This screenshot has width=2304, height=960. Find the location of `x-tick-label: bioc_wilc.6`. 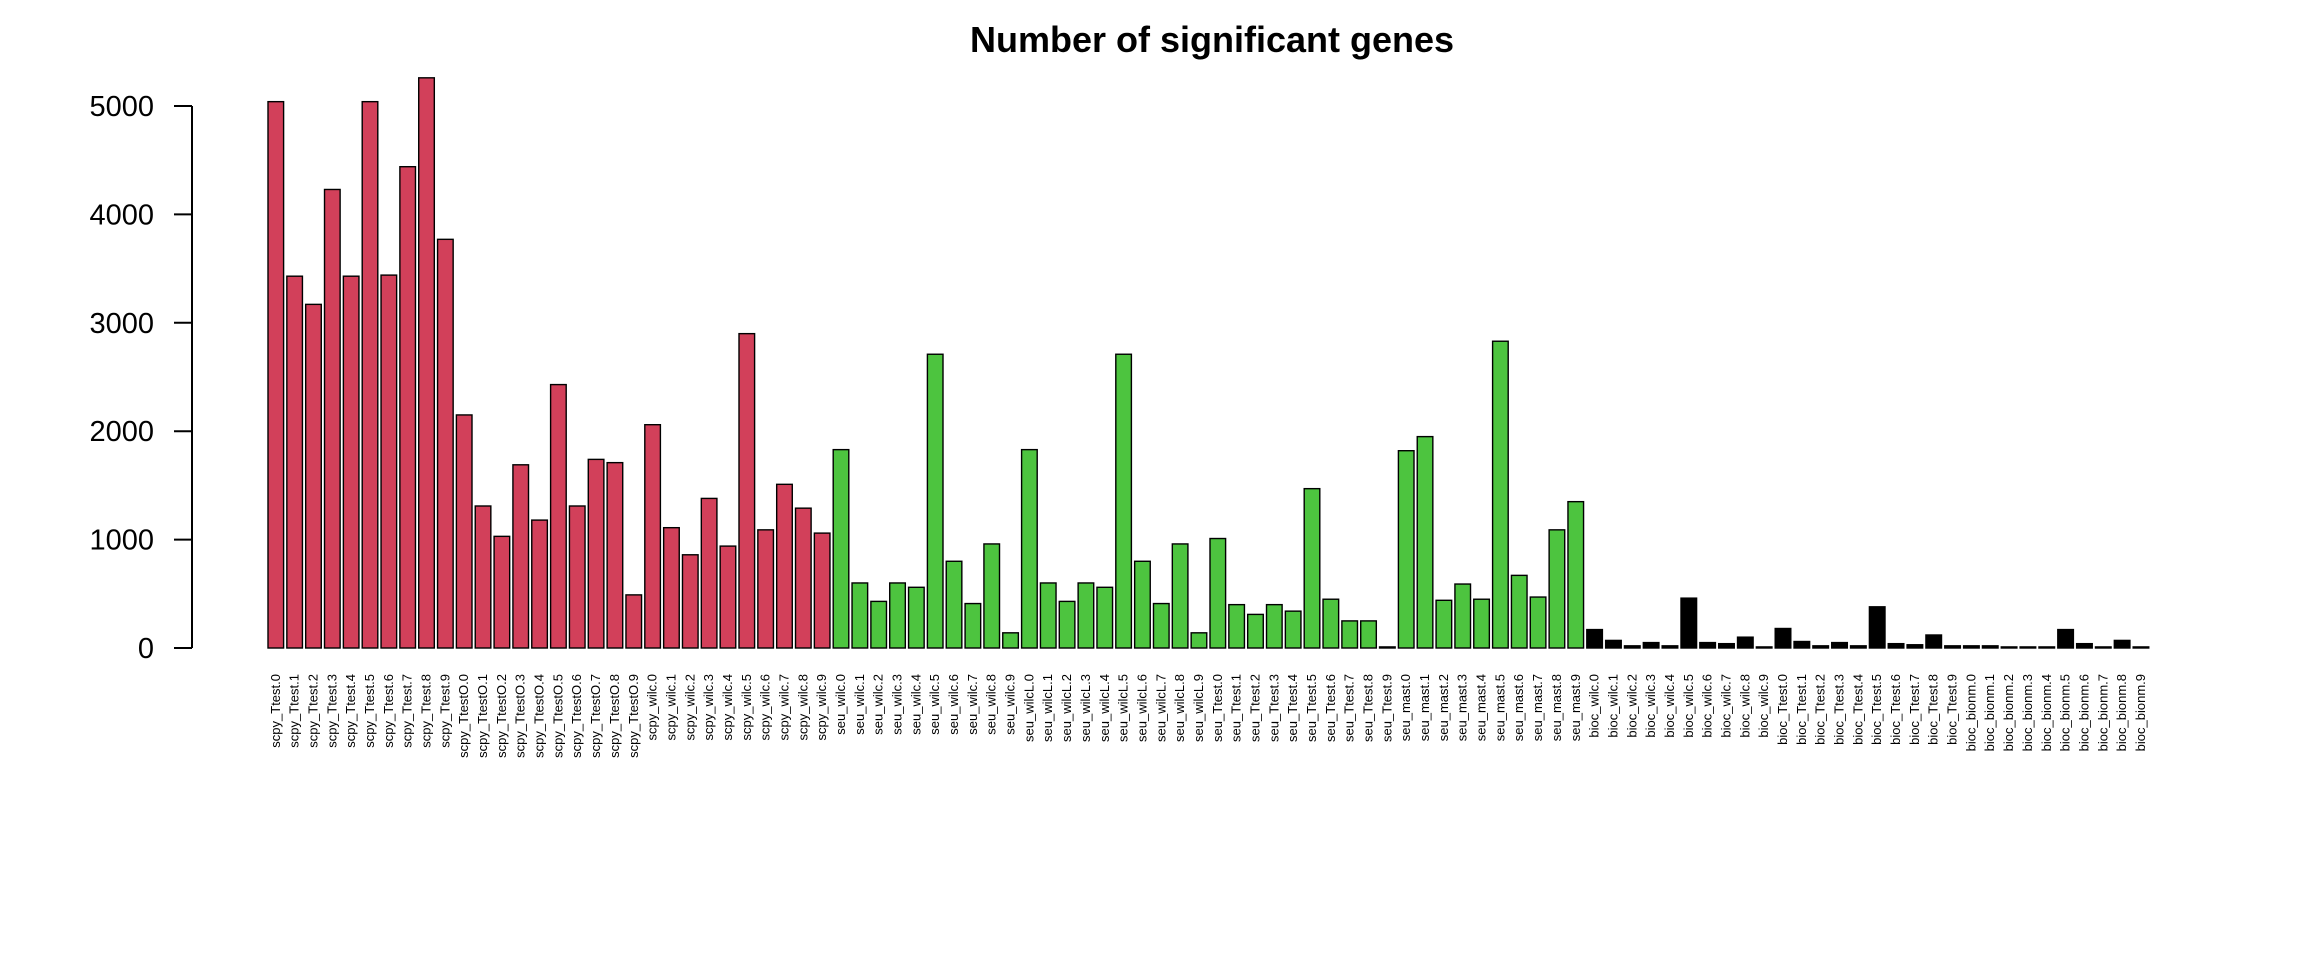

x-tick-label: bioc_wilc.6 is located at coordinates (1707, 706).